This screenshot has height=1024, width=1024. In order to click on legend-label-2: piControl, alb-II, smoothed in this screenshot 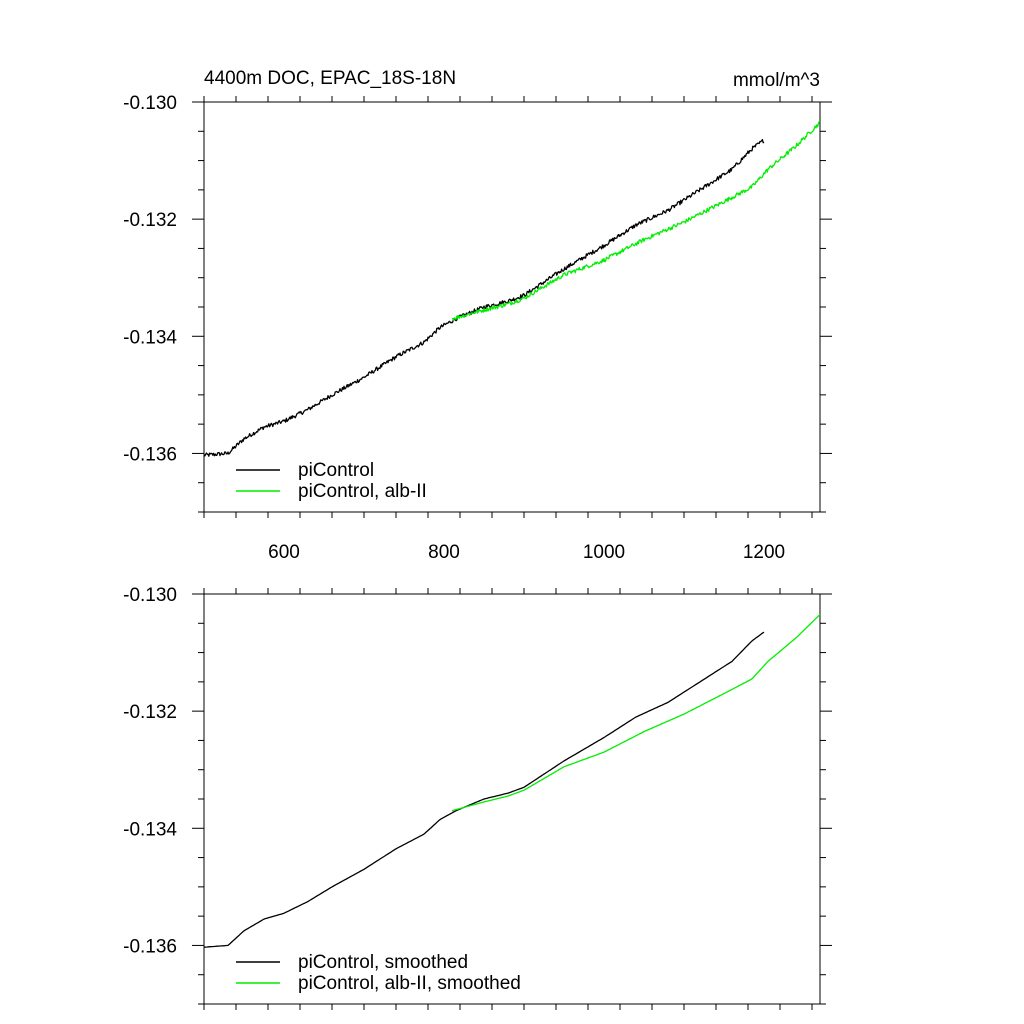, I will do `click(409, 983)`.